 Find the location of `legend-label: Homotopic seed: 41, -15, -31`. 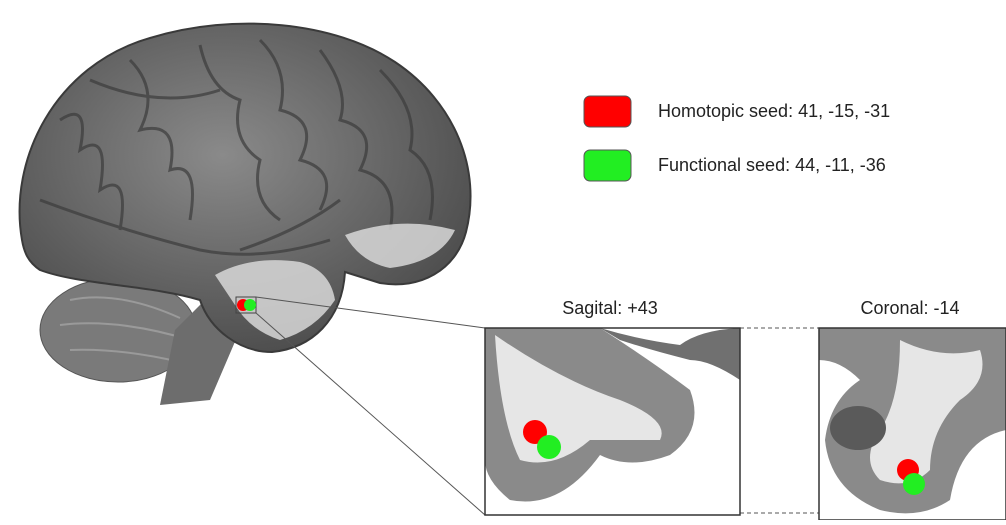

legend-label: Homotopic seed: 41, -15, -31 is located at coordinates (774, 111).